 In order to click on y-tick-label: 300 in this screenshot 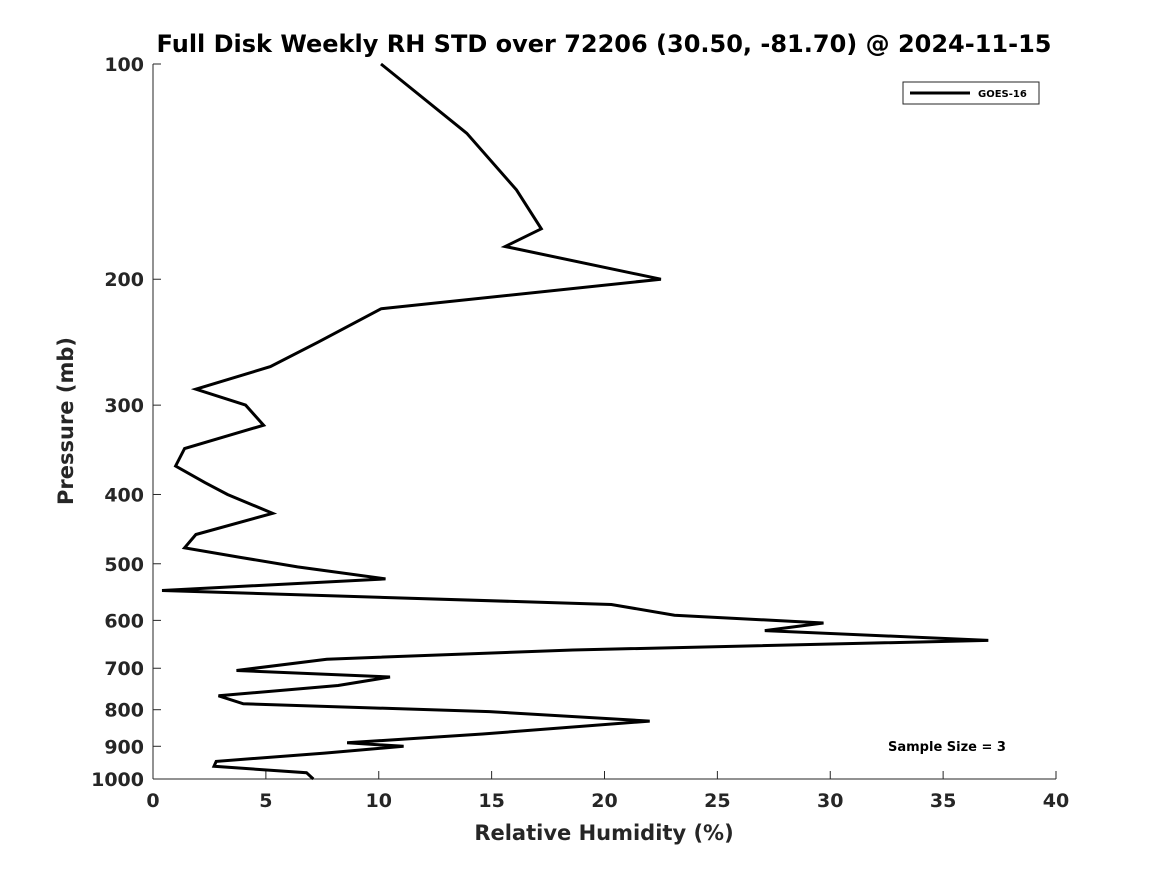, I will do `click(124, 406)`.